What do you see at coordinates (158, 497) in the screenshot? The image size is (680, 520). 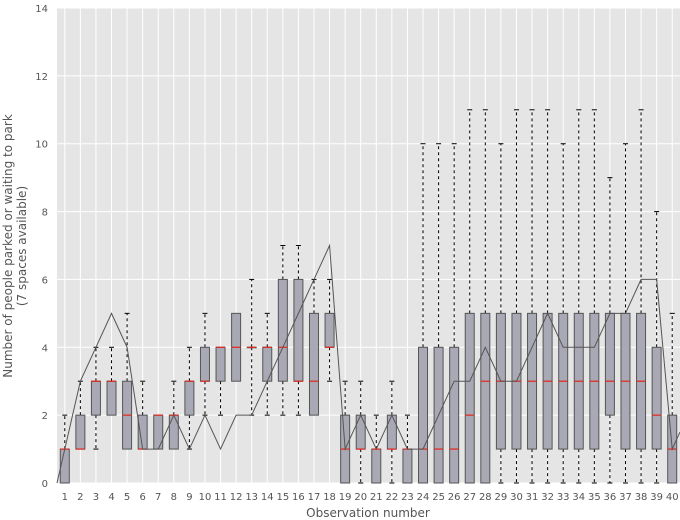 I see `x-tick-label: 7` at bounding box center [158, 497].